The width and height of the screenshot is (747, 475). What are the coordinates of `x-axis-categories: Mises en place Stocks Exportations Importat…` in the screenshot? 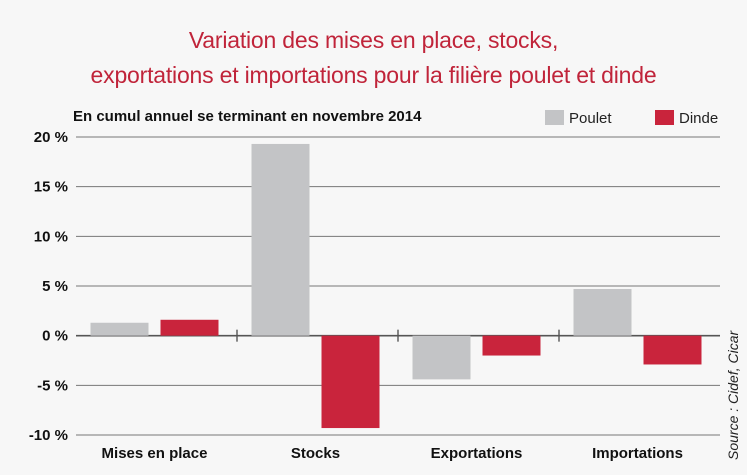 It's located at (392, 453).